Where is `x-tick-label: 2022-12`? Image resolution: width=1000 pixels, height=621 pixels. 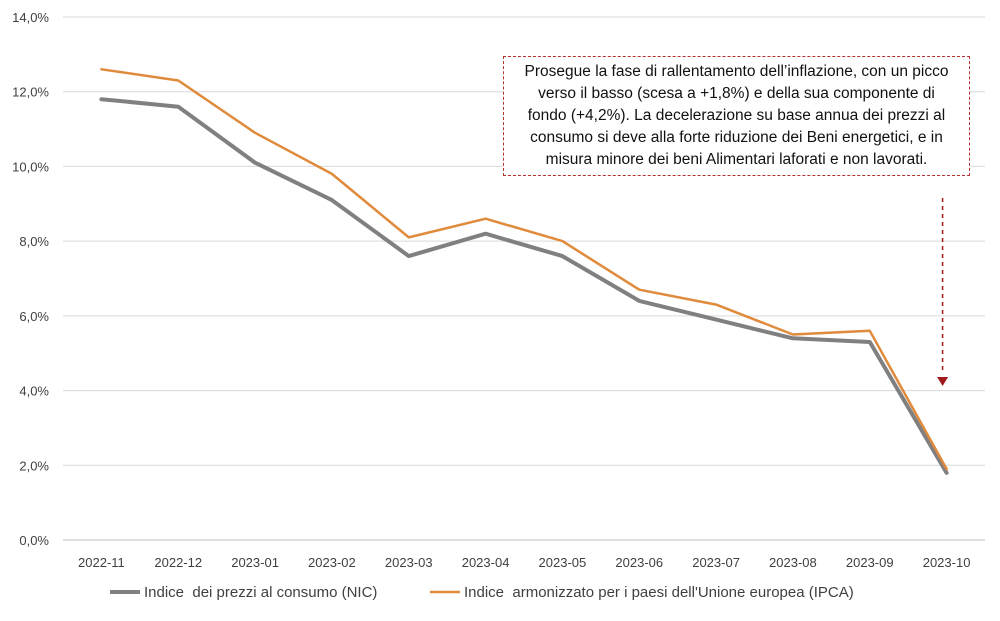
x-tick-label: 2022-12 is located at coordinates (178, 562).